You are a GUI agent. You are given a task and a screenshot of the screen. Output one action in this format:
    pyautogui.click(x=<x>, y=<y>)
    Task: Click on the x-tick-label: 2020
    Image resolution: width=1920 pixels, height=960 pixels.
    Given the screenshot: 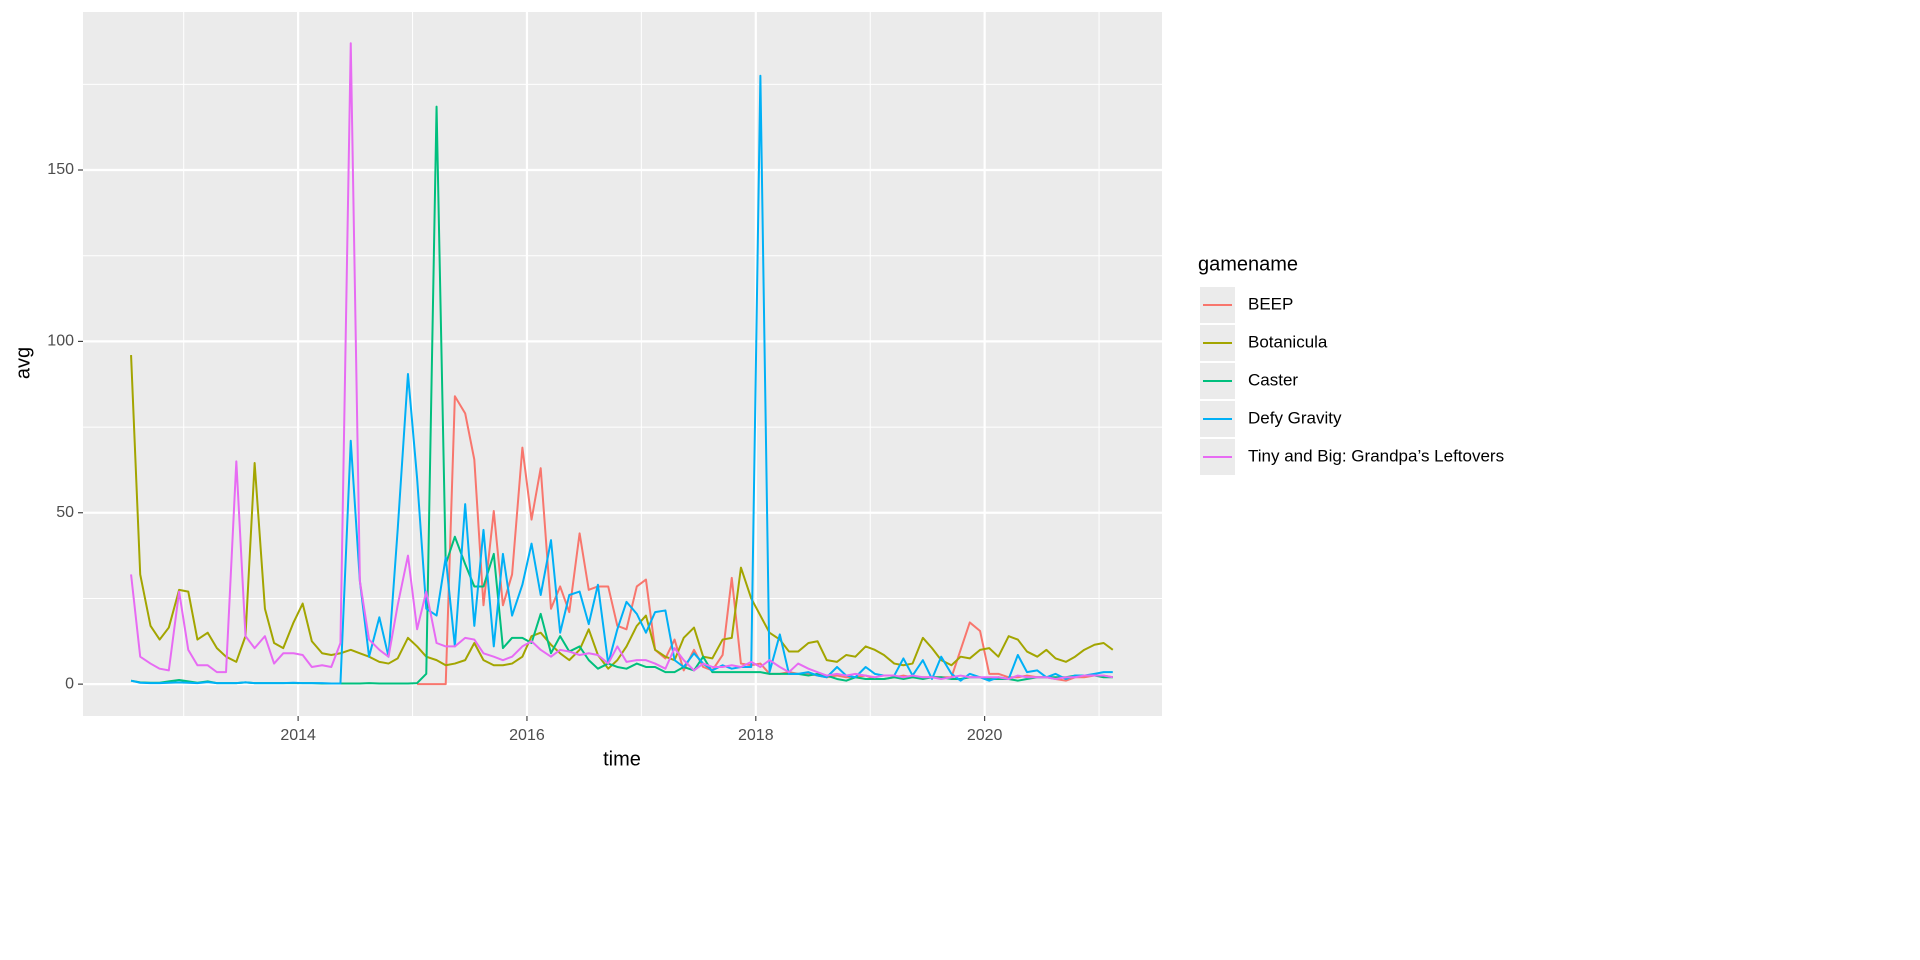 What is the action you would take?
    pyautogui.click(x=985, y=735)
    